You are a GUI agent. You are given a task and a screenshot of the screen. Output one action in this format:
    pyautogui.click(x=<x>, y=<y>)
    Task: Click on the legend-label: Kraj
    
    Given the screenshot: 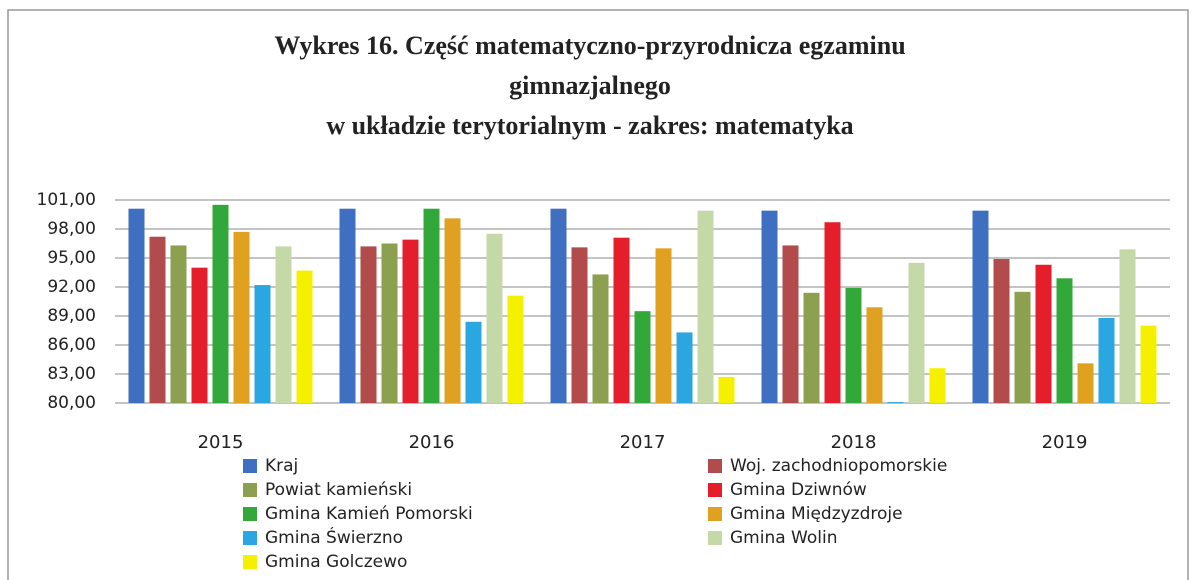 What is the action you would take?
    pyautogui.click(x=281, y=466)
    